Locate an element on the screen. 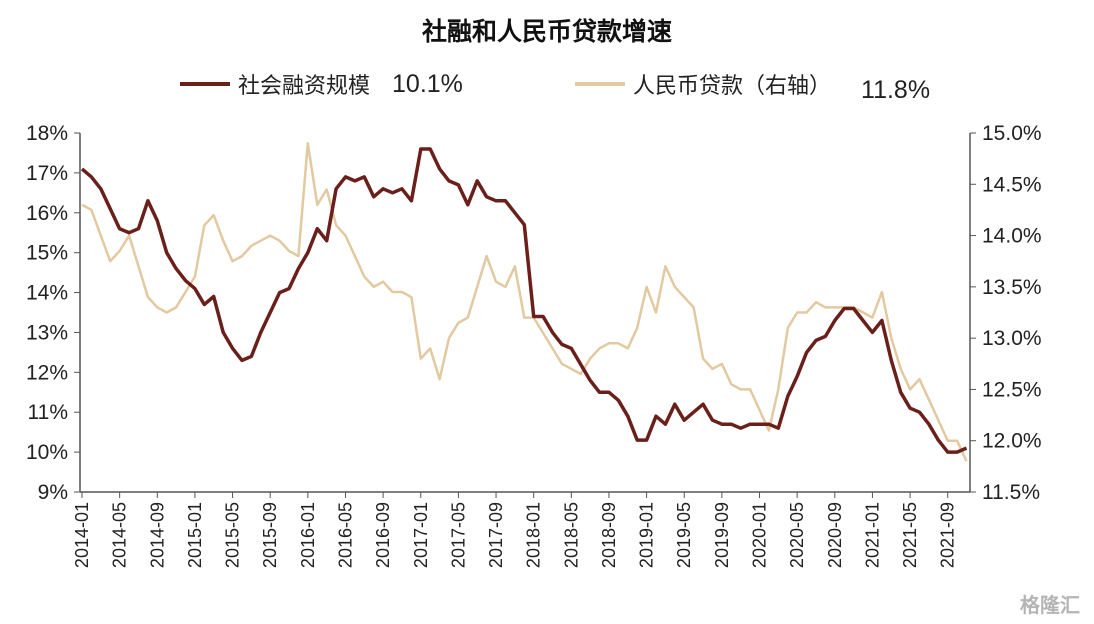 Image resolution: width=1094 pixels, height=624 pixels. legend-swatch-tsf is located at coordinates (205, 84).